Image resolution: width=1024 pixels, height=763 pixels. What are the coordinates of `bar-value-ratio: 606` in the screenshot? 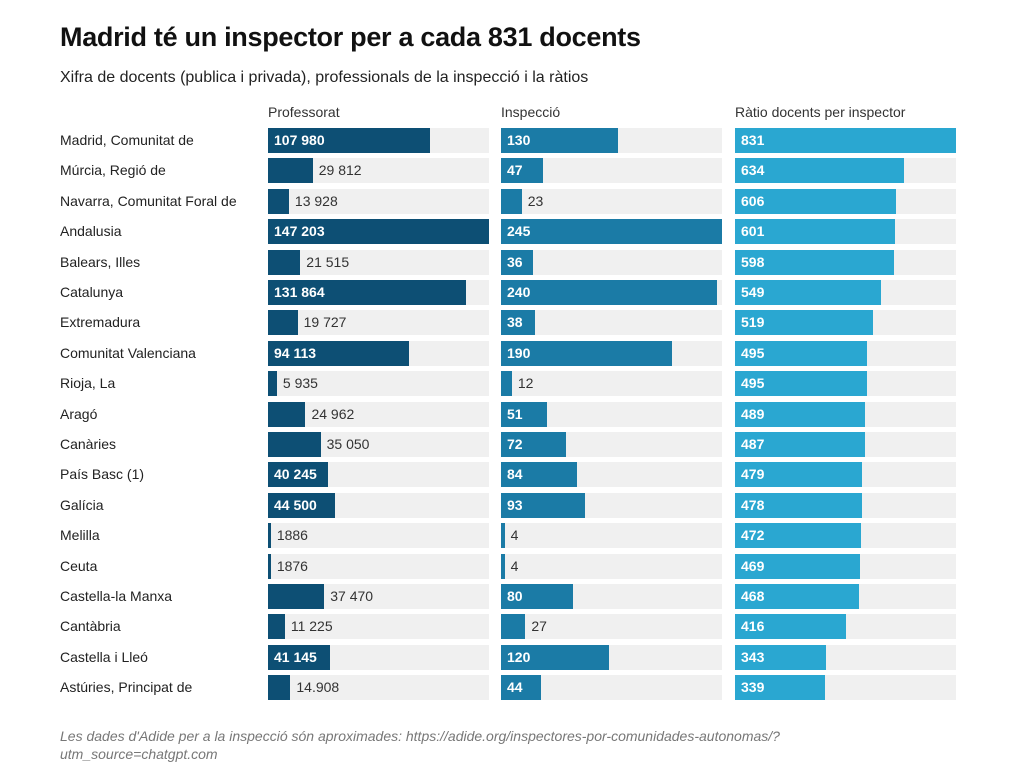 It's located at (753, 201).